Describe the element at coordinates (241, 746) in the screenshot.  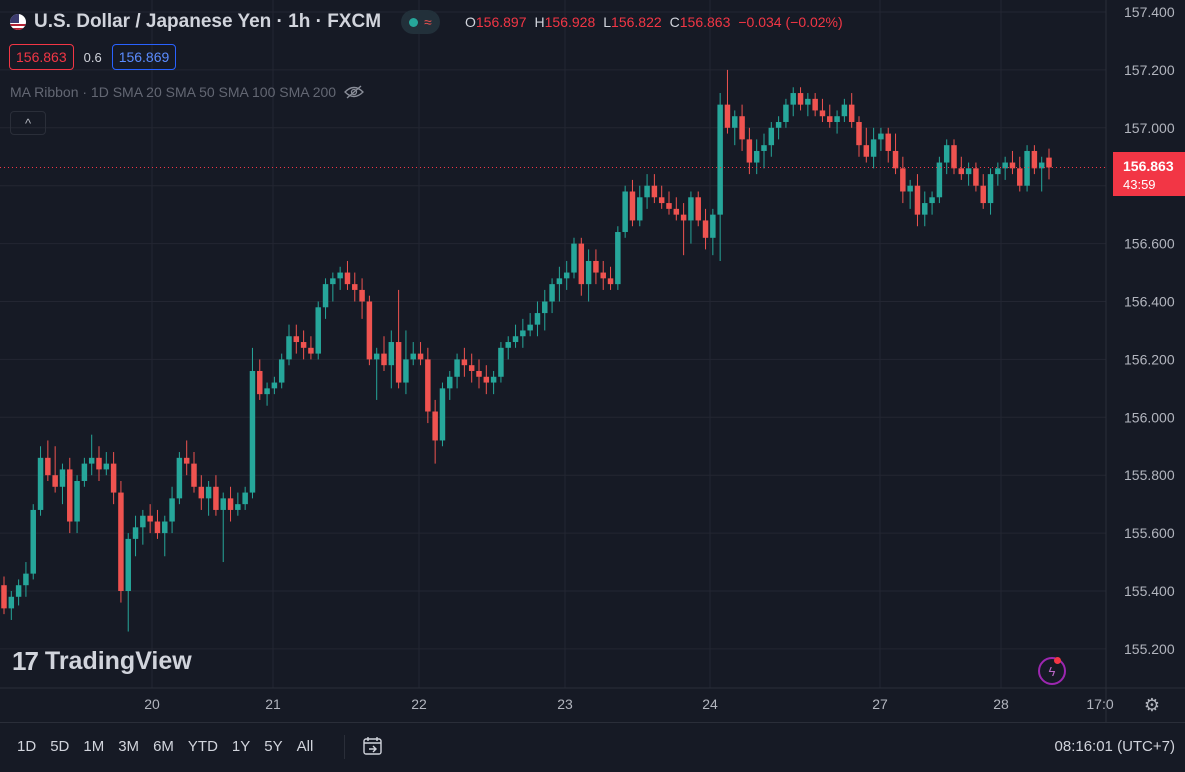
I see `range-button-1y: 1Y` at that location.